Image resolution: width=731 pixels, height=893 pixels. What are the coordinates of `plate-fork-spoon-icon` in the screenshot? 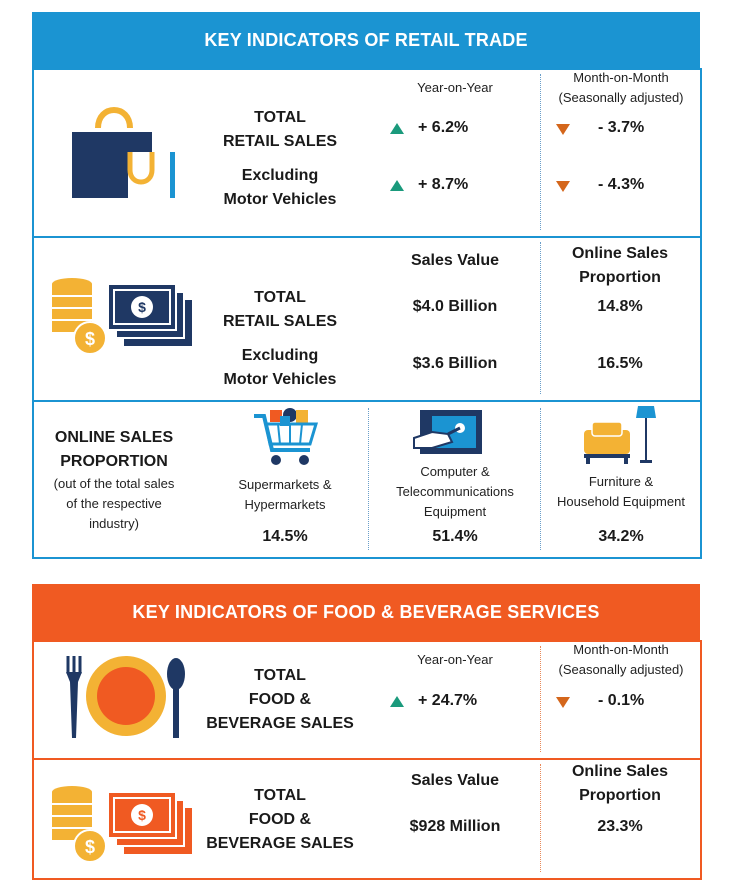 It's located at (125, 697).